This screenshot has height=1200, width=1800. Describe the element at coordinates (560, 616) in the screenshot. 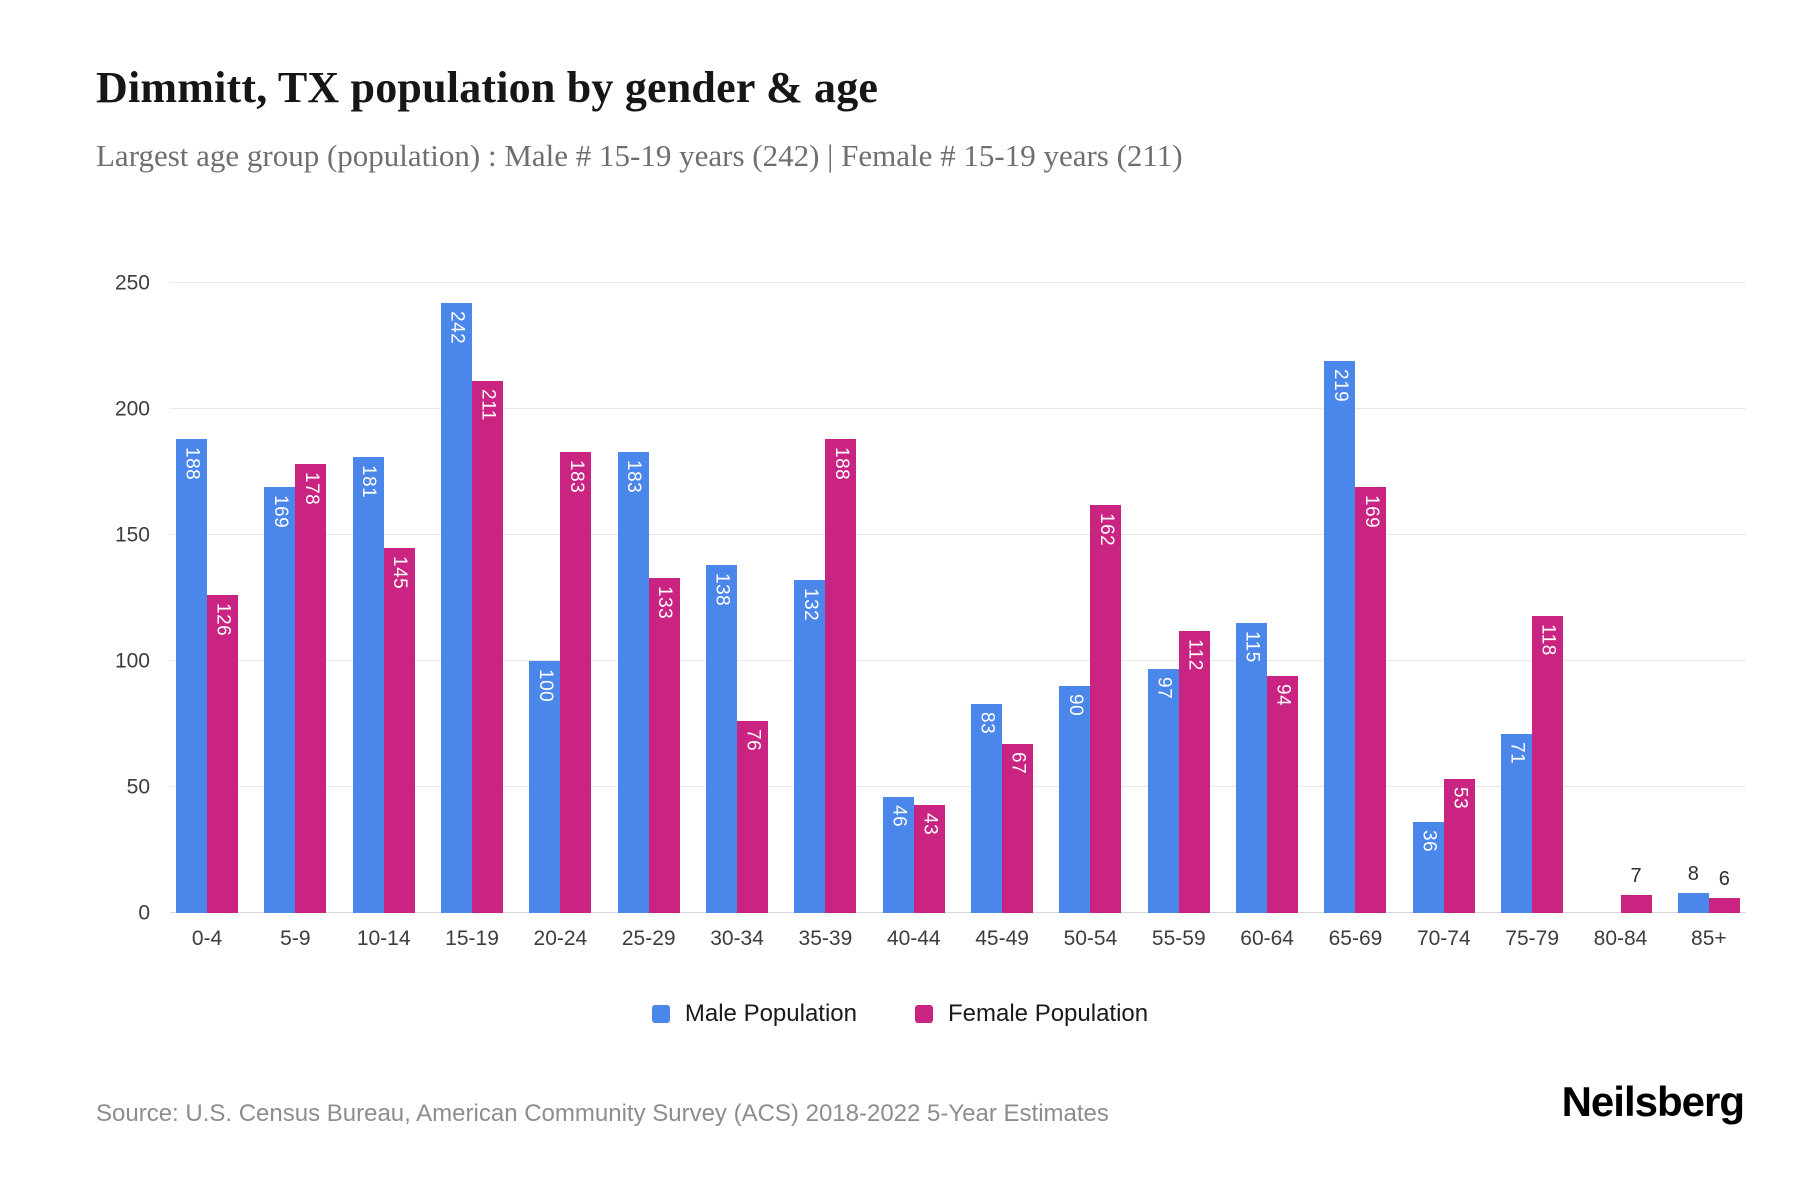

I see `bar-group-20-24: 100 183 20-24` at that location.